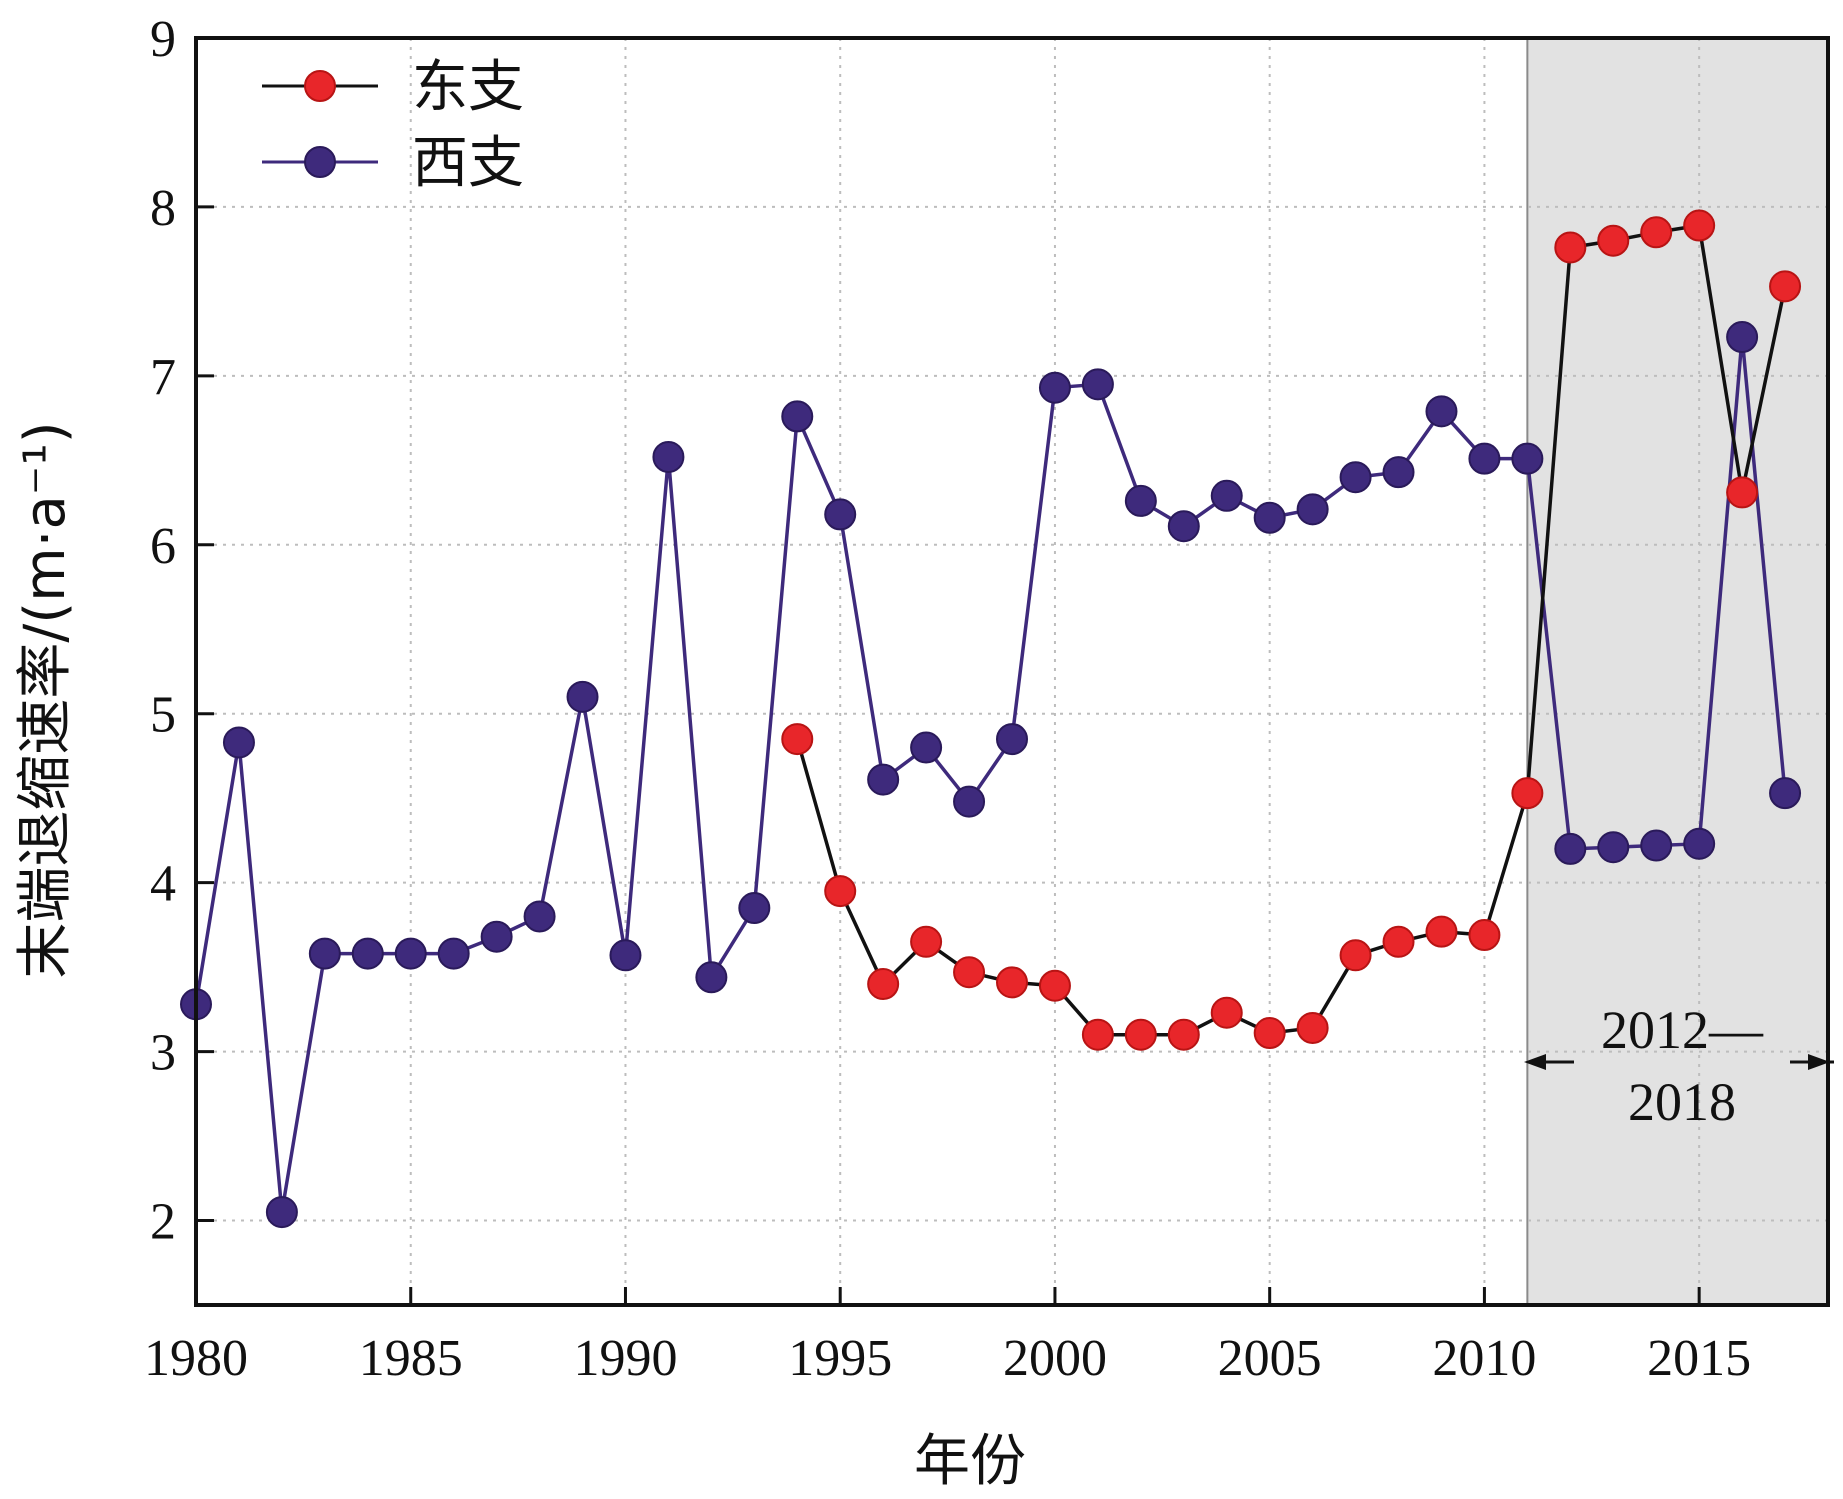 The height and width of the screenshot is (1499, 1843). Describe the element at coordinates (1535, 1062) in the screenshot. I see `period-arrowhead-left` at that location.